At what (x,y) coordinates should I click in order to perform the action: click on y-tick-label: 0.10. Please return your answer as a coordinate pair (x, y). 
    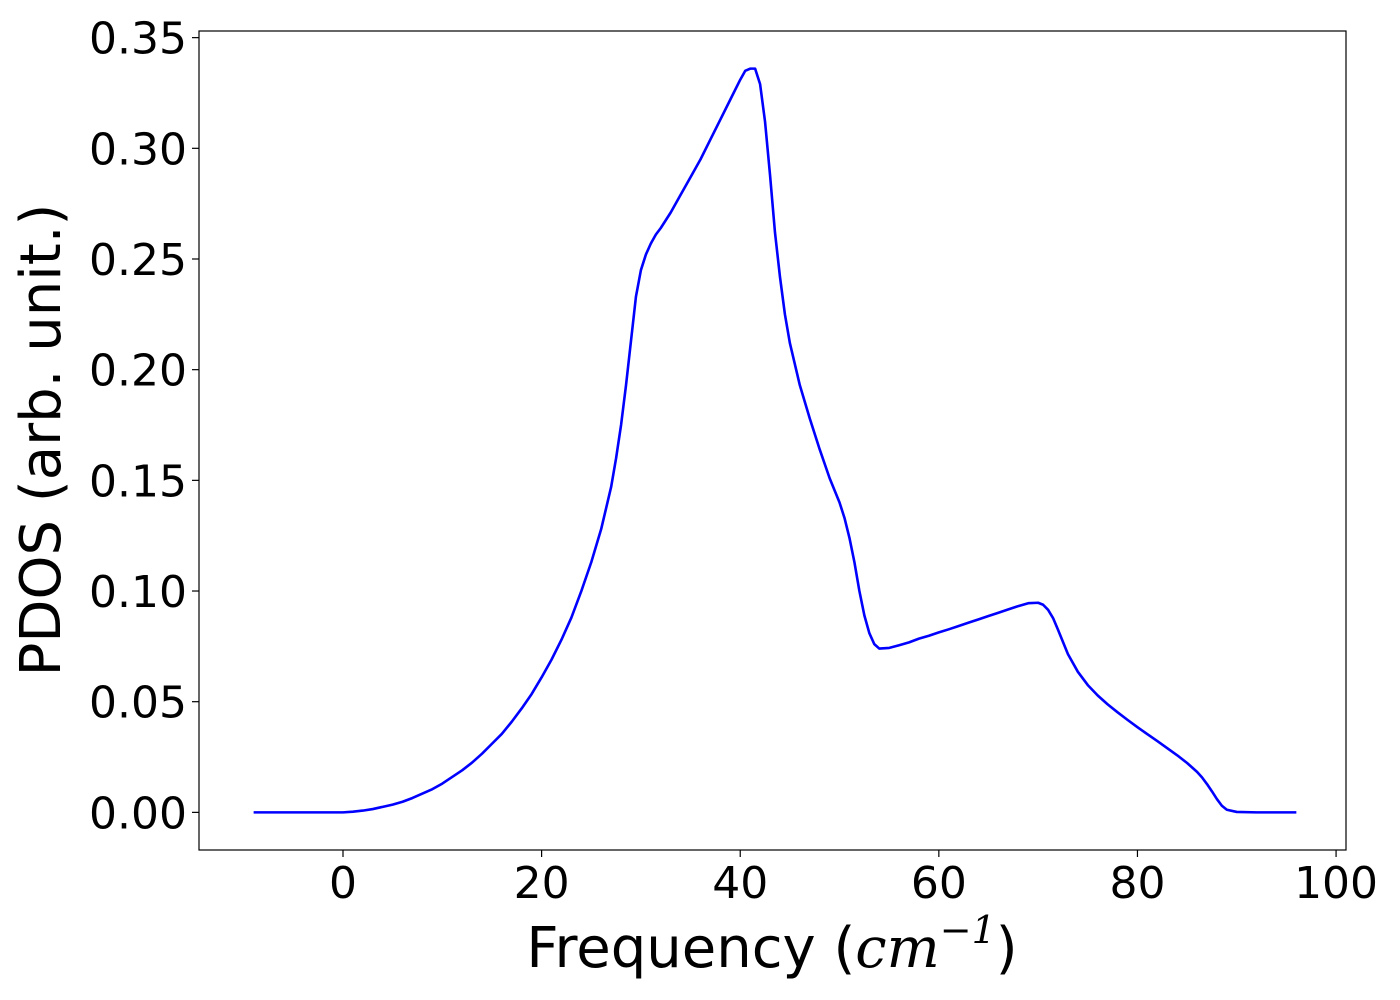
    Looking at the image, I should click on (138, 592).